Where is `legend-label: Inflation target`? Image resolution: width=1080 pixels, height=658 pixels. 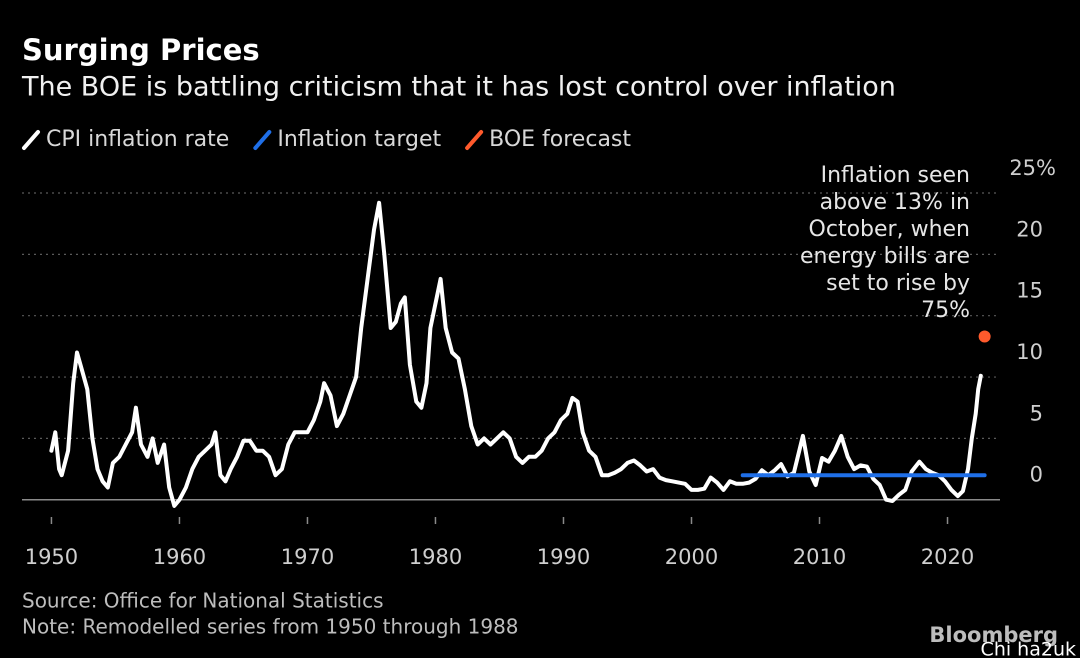
legend-label: Inflation target is located at coordinates (359, 139).